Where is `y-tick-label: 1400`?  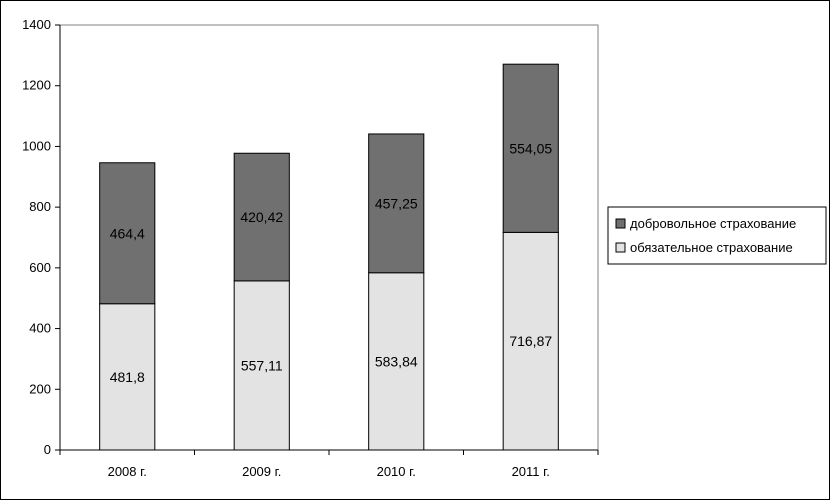
y-tick-label: 1400 is located at coordinates (36, 24).